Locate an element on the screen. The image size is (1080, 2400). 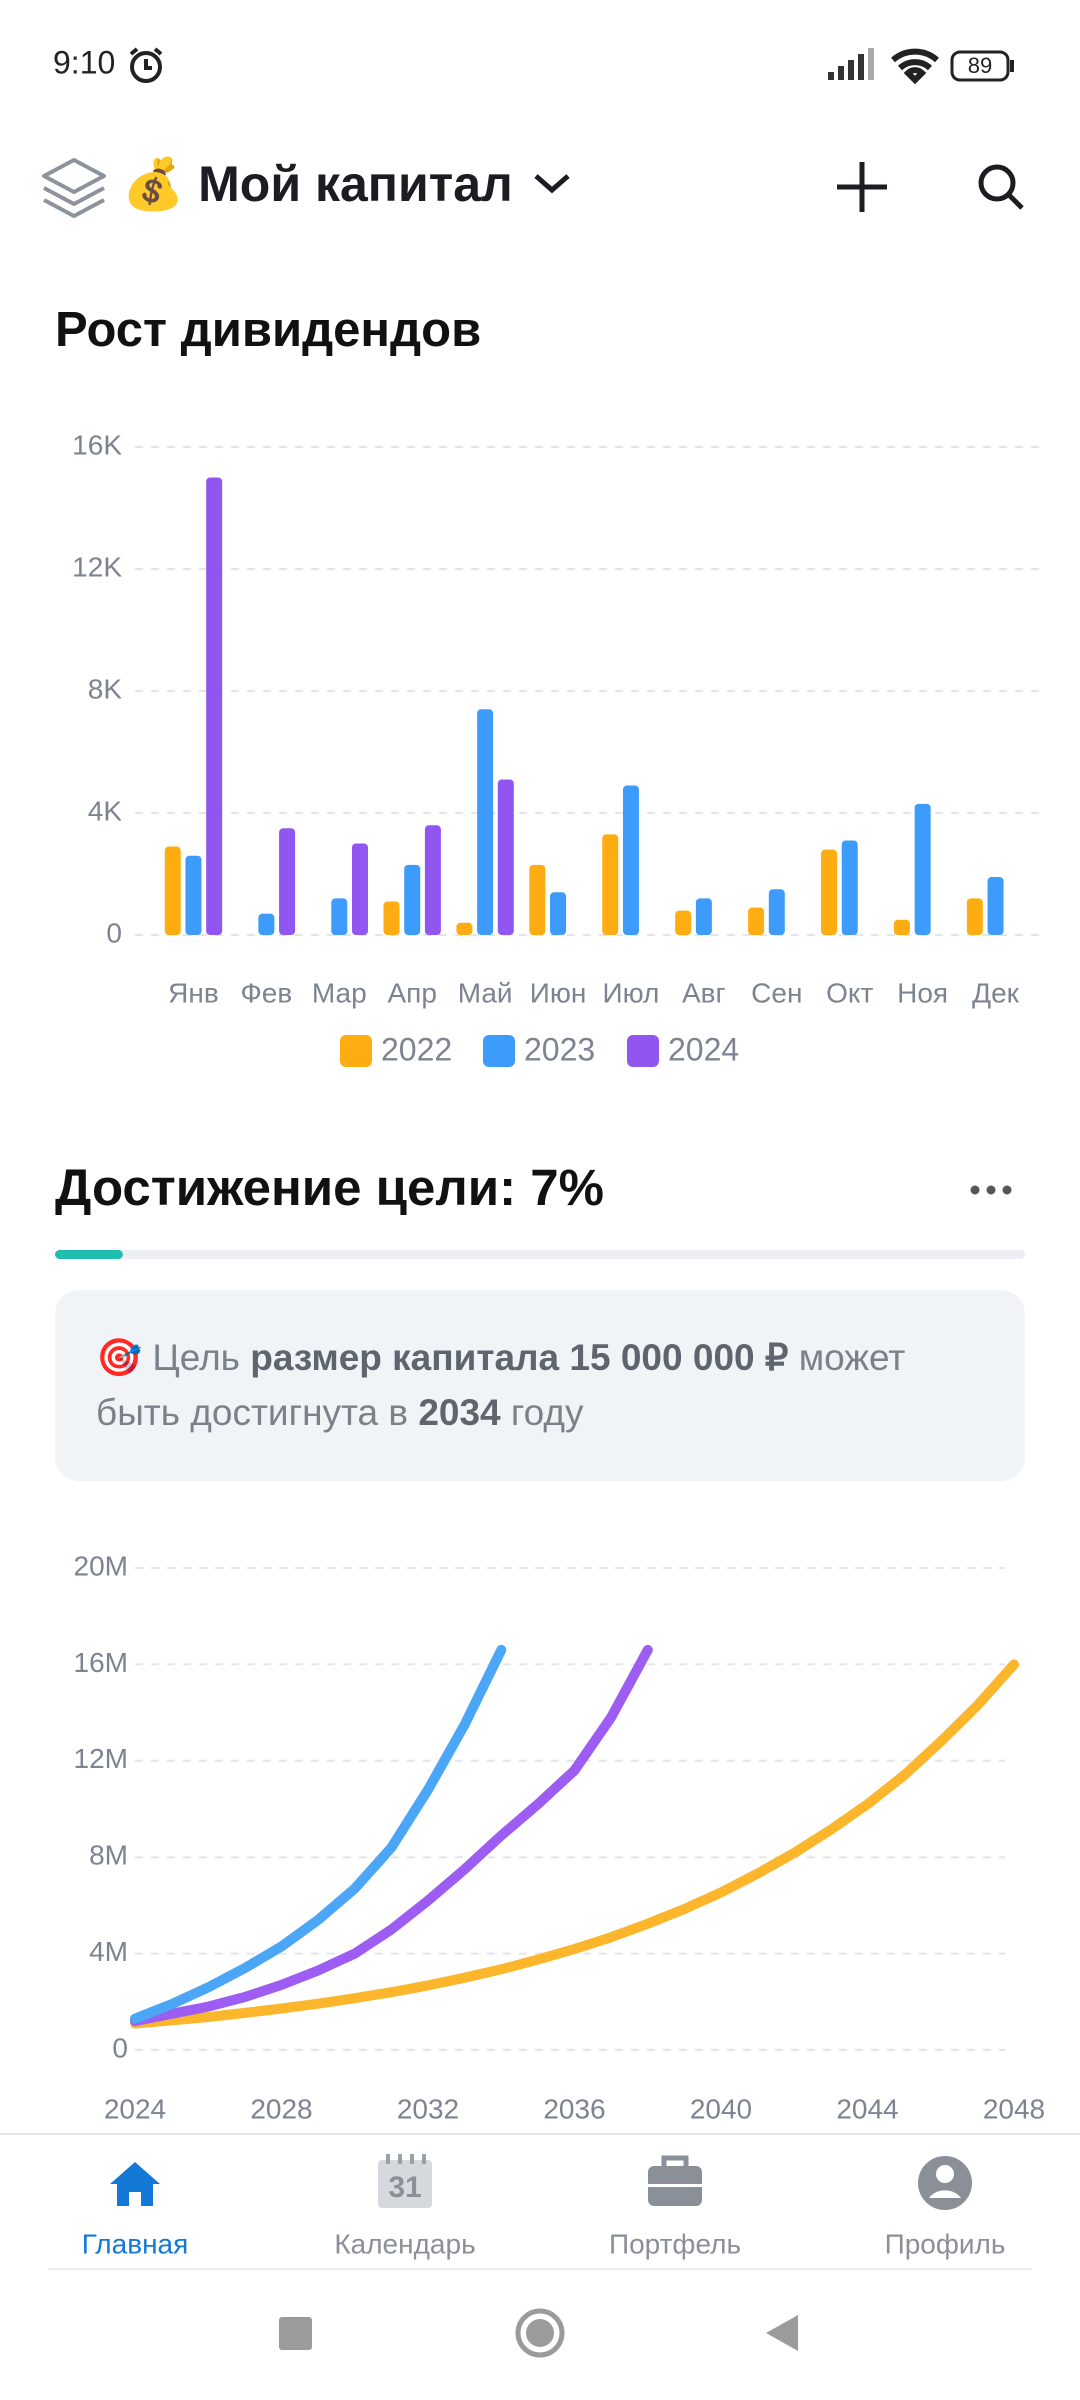
search-button is located at coordinates (1001, 187).